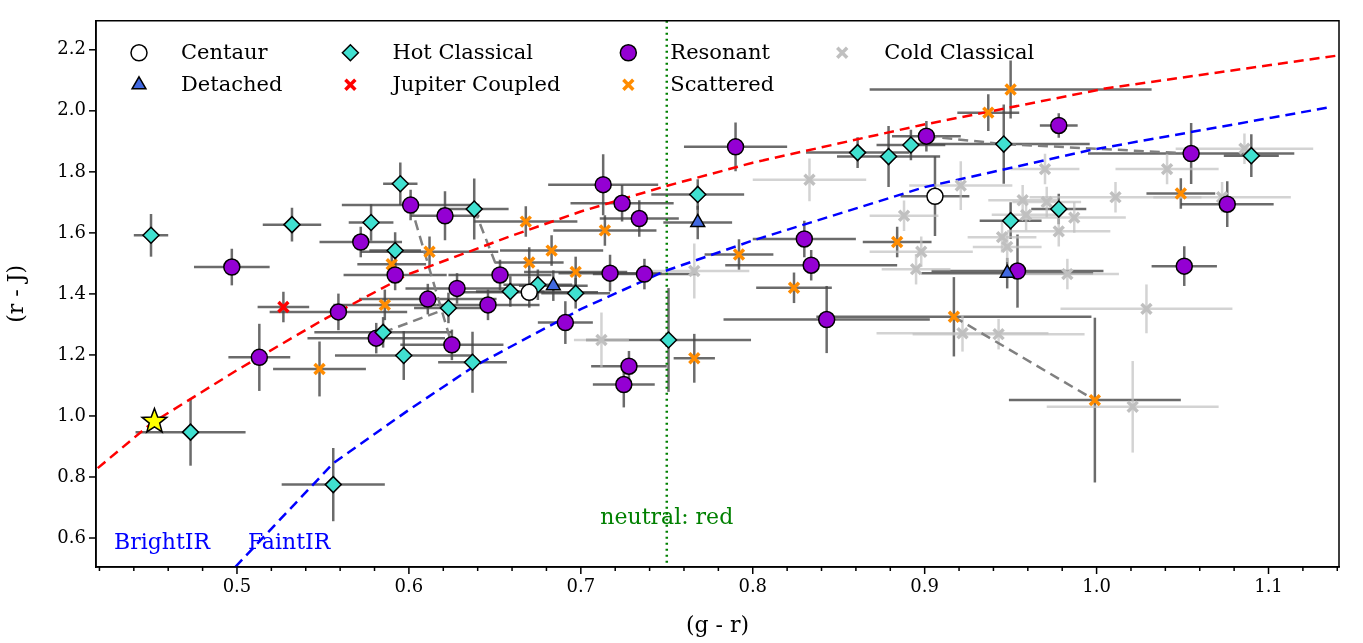 The image size is (1363, 643). I want to click on y-tick-label: 2.2, so click(71, 48).